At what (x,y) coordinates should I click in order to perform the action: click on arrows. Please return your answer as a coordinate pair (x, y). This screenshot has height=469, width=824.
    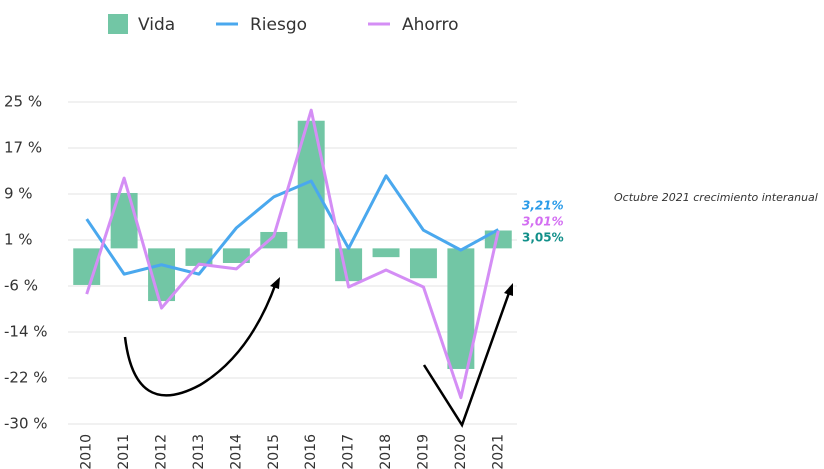
    Looking at the image, I should click on (317, 355).